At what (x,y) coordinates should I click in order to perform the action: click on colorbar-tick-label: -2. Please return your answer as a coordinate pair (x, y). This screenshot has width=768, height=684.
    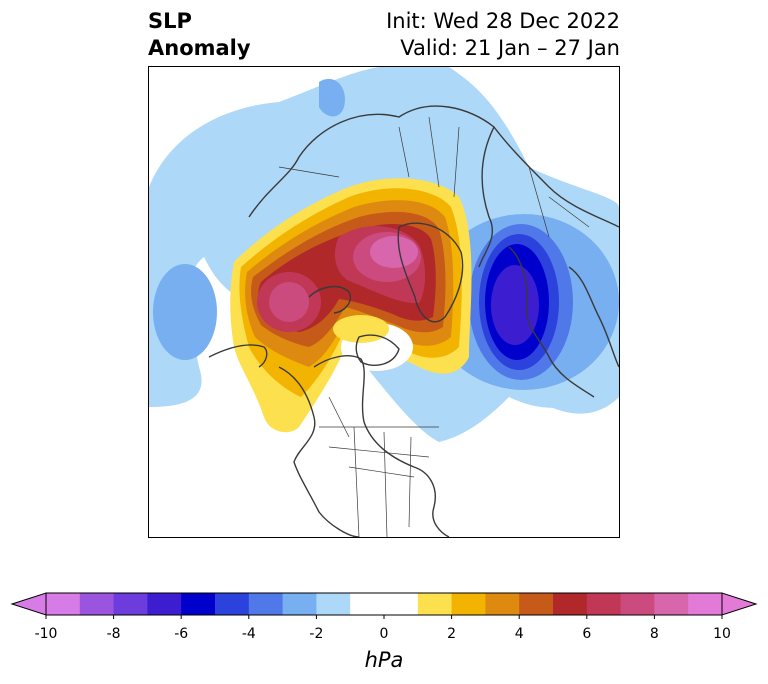
    Looking at the image, I should click on (316, 634).